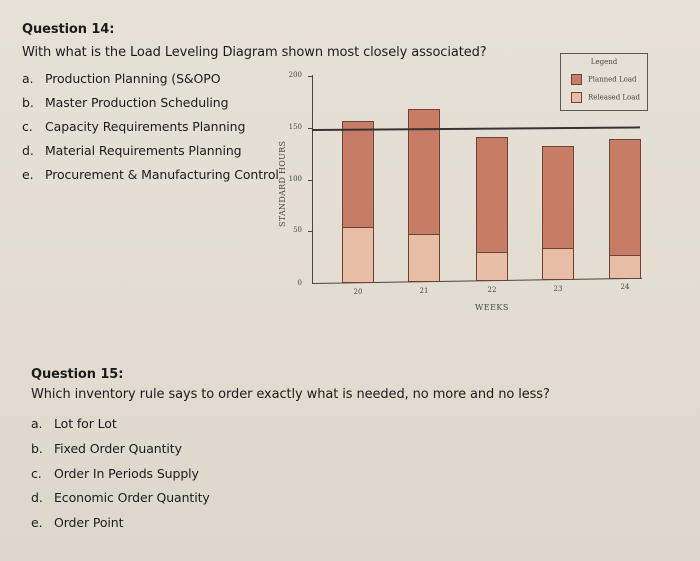  Describe the element at coordinates (282, 183) in the screenshot. I see `y-axis-label: STANDARD HOURS` at that location.